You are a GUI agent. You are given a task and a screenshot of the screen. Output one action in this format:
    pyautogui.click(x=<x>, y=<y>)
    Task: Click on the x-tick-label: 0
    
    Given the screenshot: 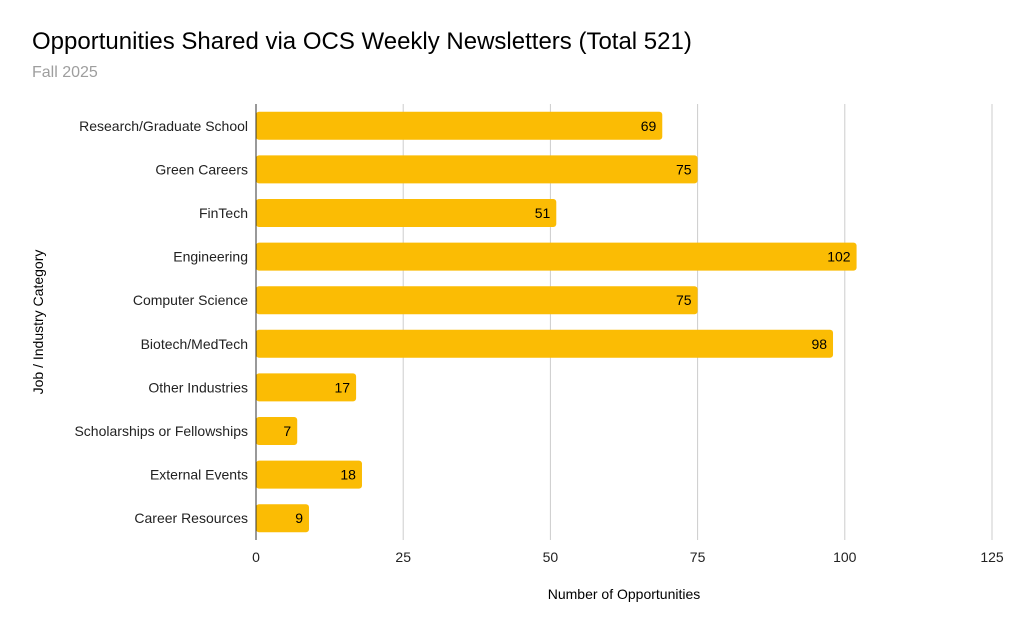 What is the action you would take?
    pyautogui.click(x=256, y=557)
    